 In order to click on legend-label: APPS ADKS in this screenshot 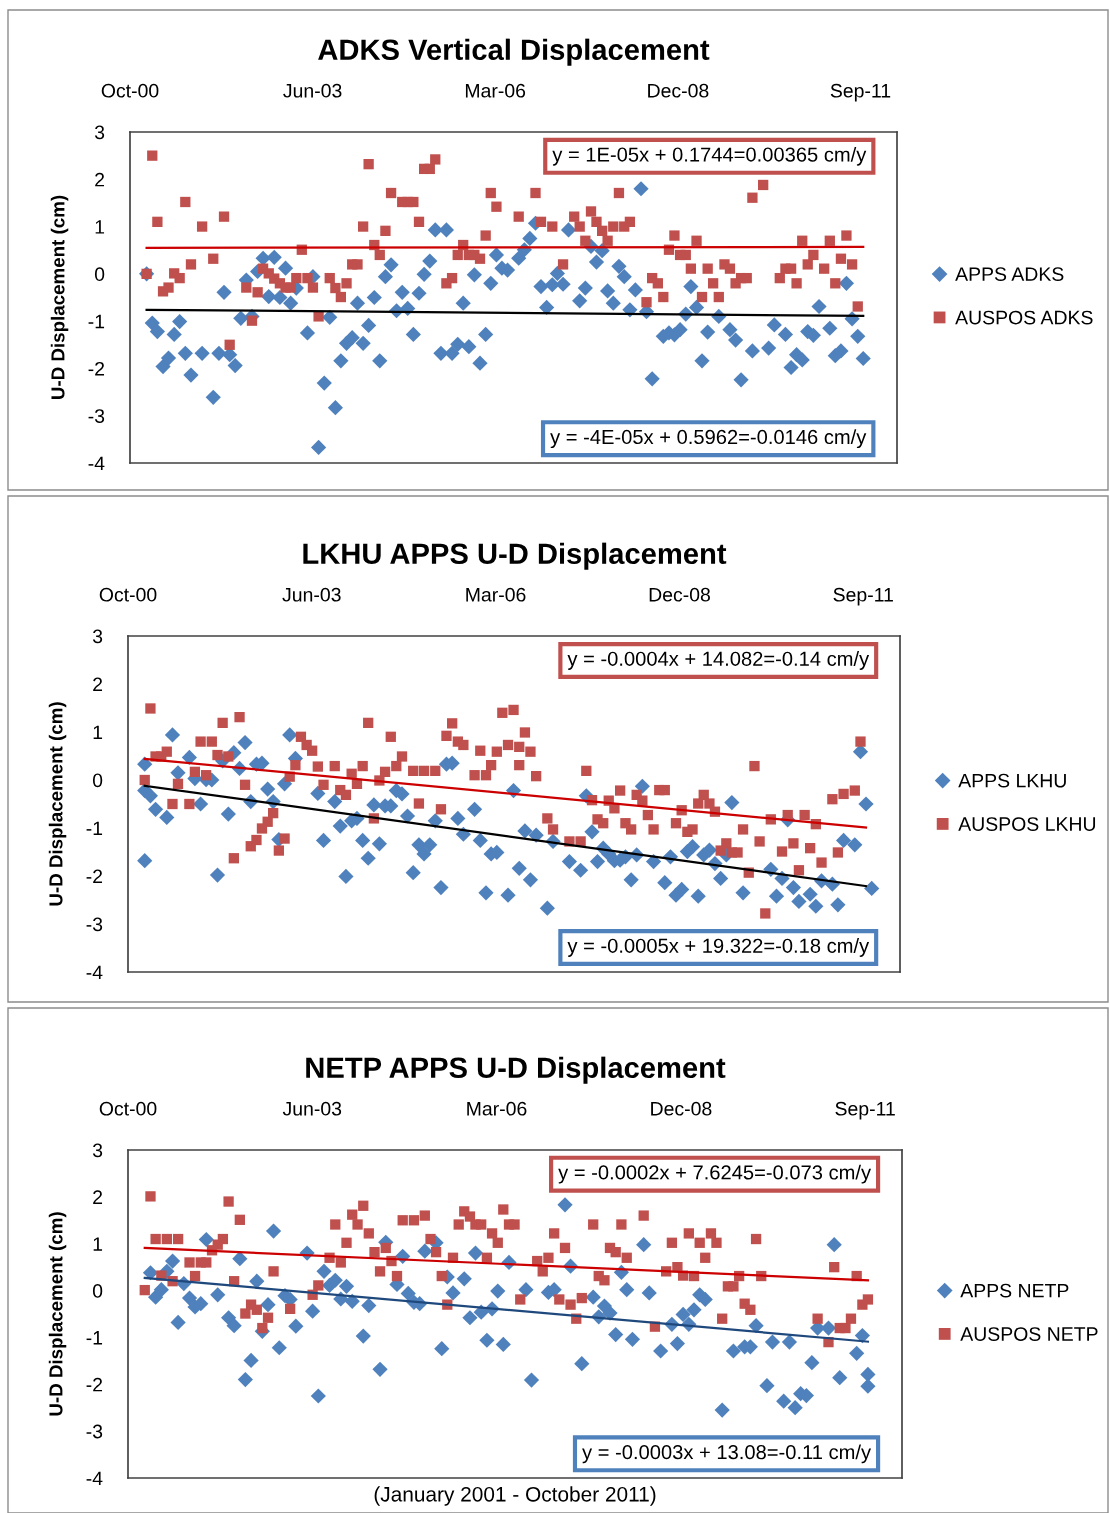, I will do `click(1009, 274)`.